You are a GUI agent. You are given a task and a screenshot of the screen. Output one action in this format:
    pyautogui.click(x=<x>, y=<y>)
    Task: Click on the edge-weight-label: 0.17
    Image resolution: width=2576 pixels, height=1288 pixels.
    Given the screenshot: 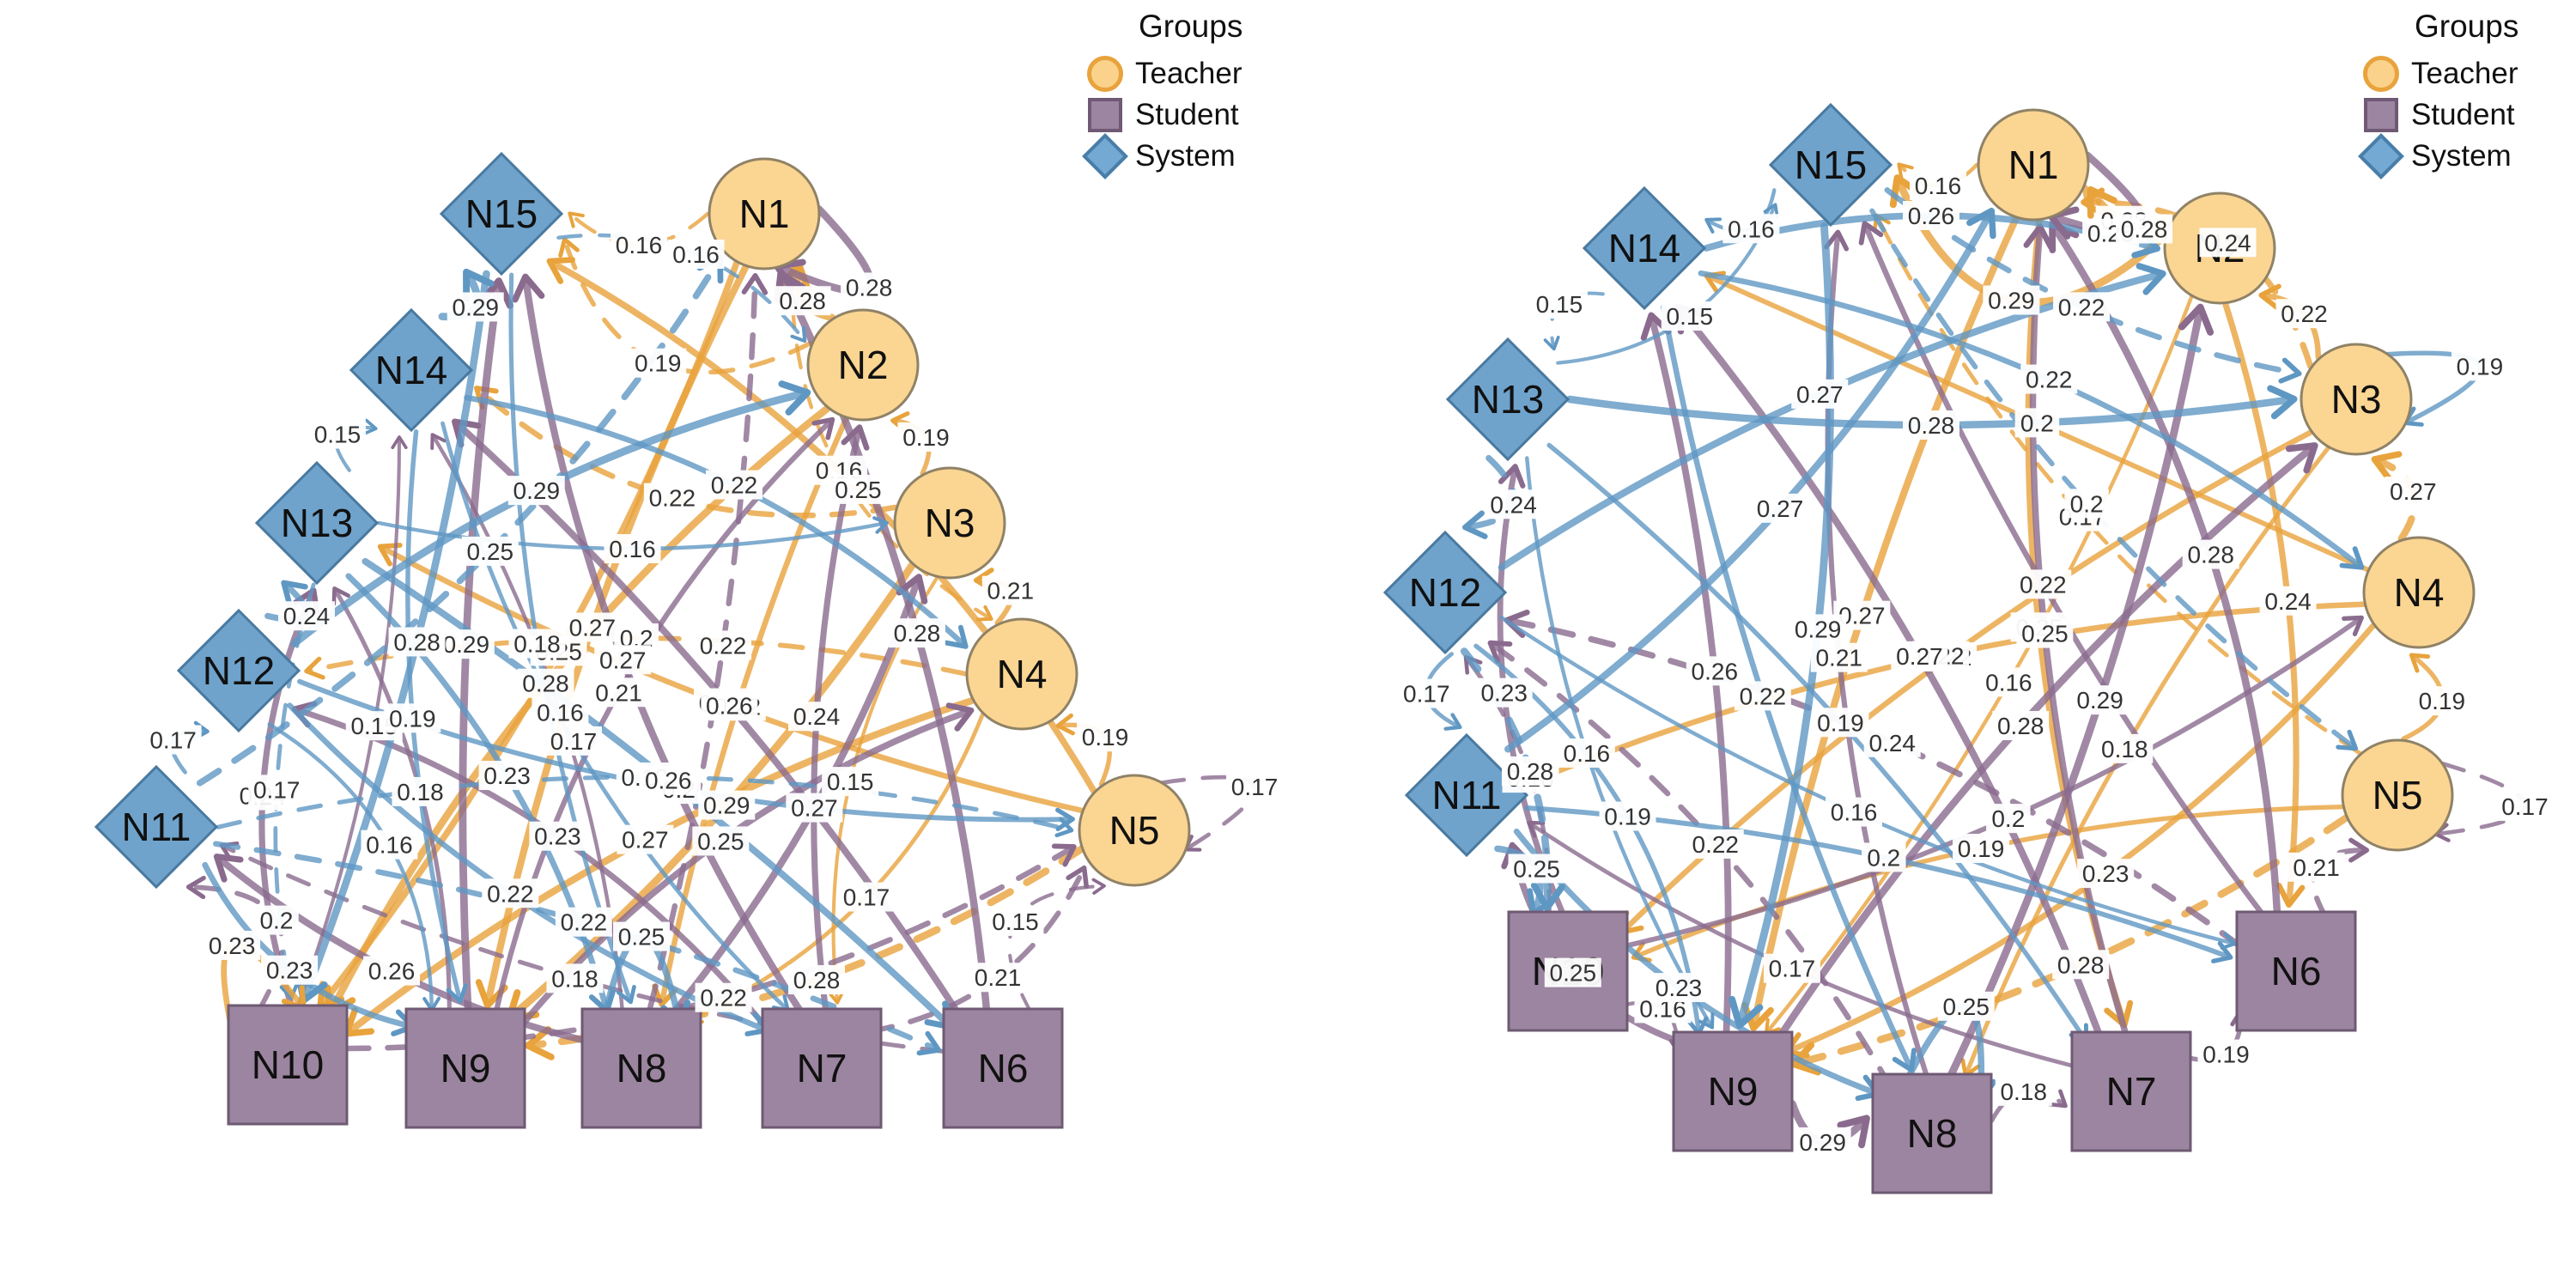 What is the action you would take?
    pyautogui.click(x=277, y=790)
    